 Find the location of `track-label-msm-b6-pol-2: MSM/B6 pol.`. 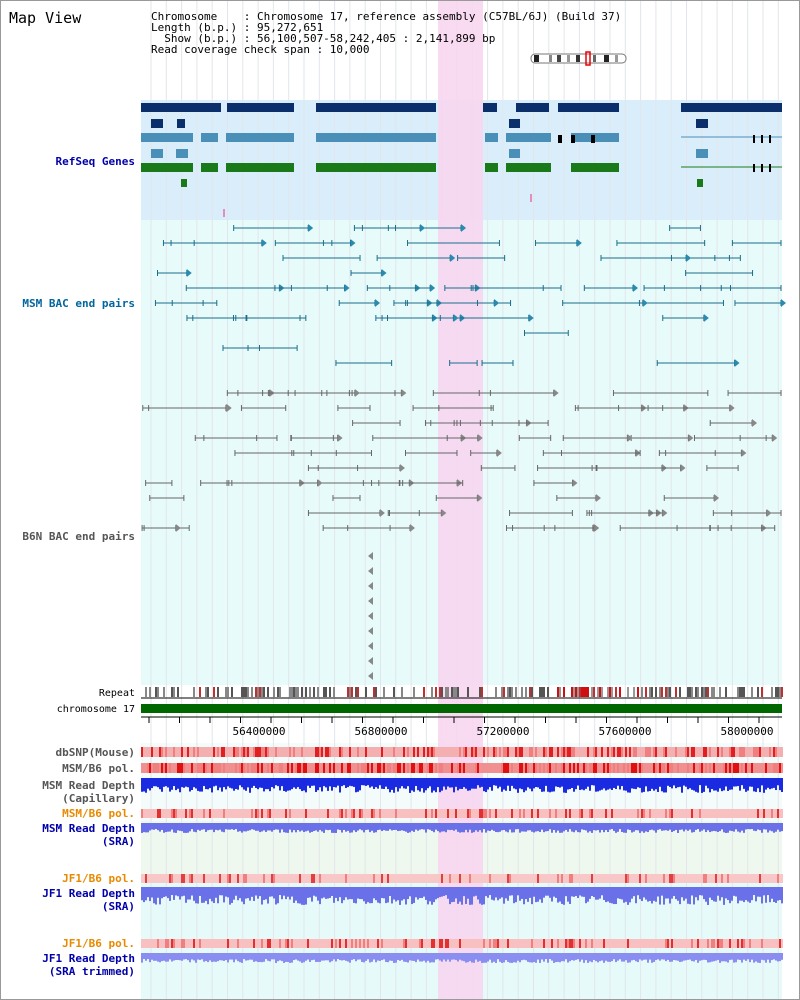

track-label-msm-b6-pol-2: MSM/B6 pol. is located at coordinates (98, 813).